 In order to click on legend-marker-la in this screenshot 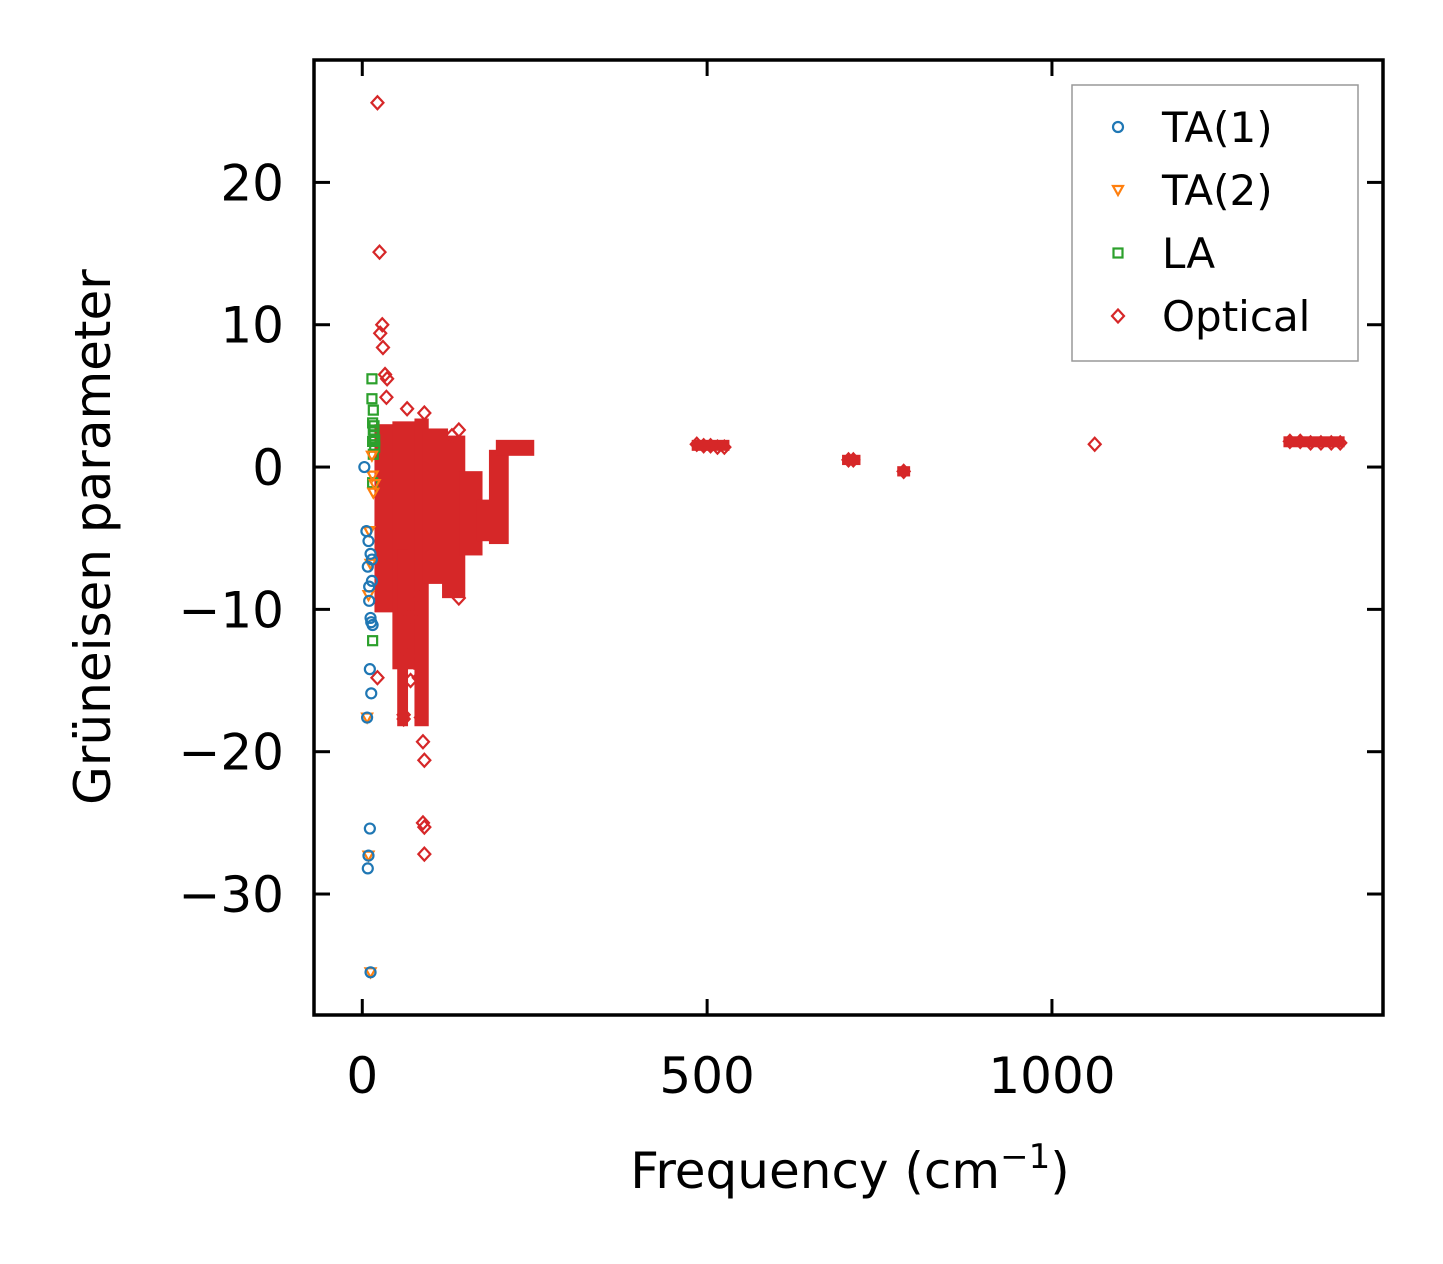, I will do `click(1118, 253)`.